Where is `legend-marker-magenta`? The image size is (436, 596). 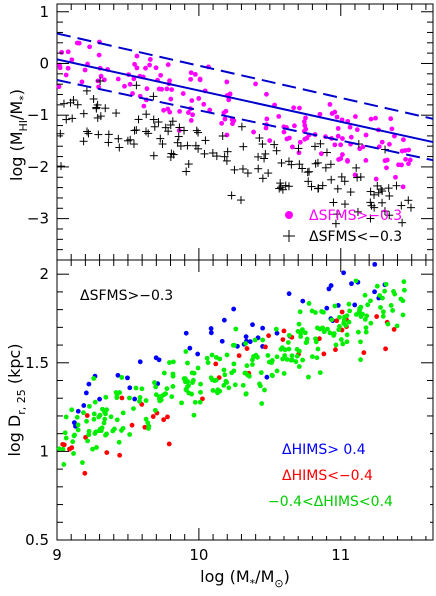
legend-marker-magenta is located at coordinates (289, 215).